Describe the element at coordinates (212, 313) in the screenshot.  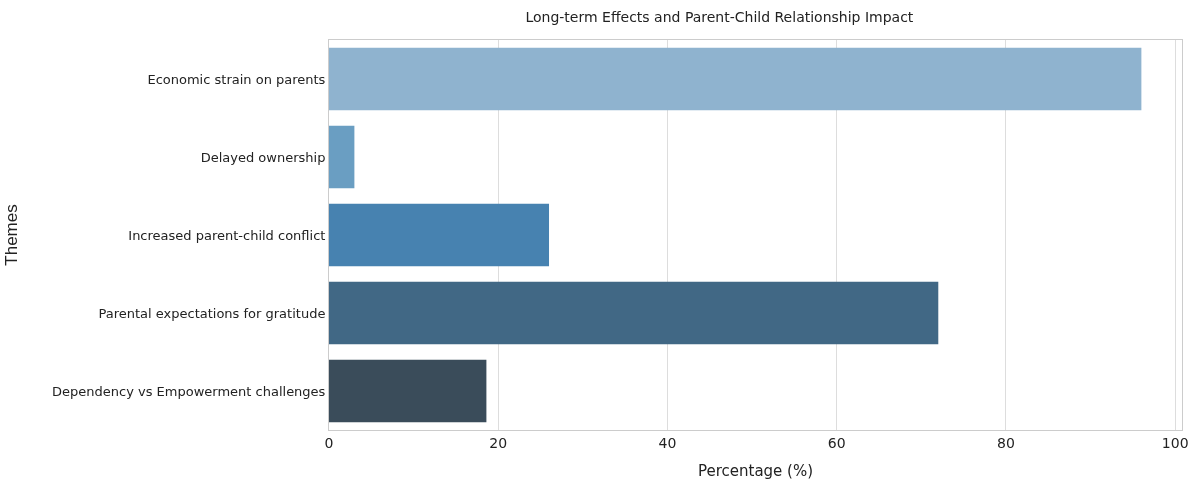
I see `y-tick-label: Parental expectations for gratitude` at that location.